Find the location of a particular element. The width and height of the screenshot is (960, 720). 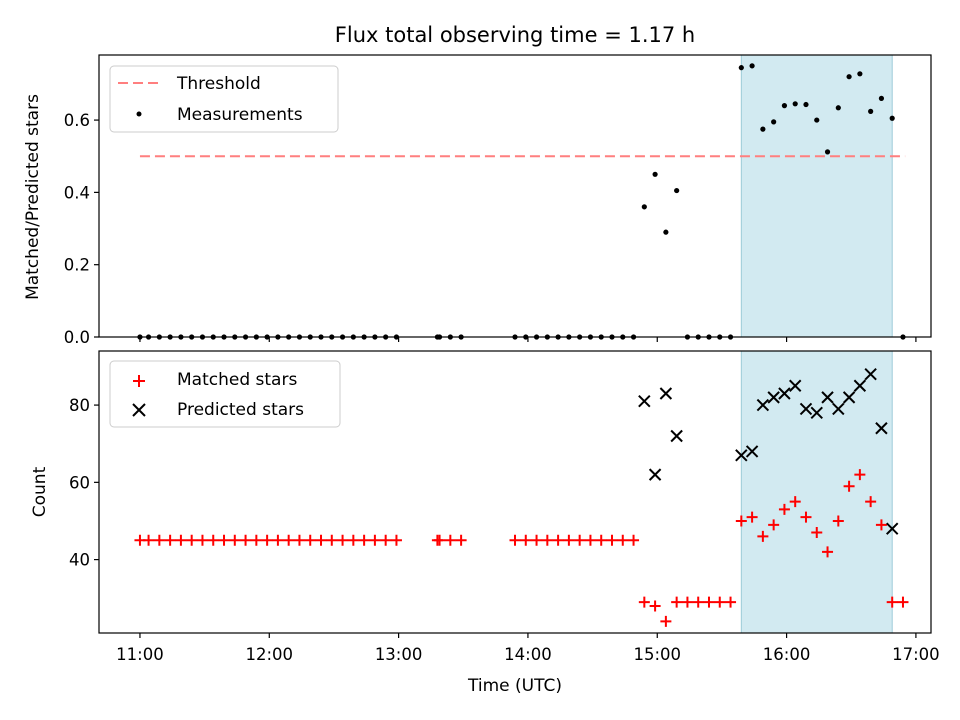

y-tick-label: 0.6 is located at coordinates (77, 120).